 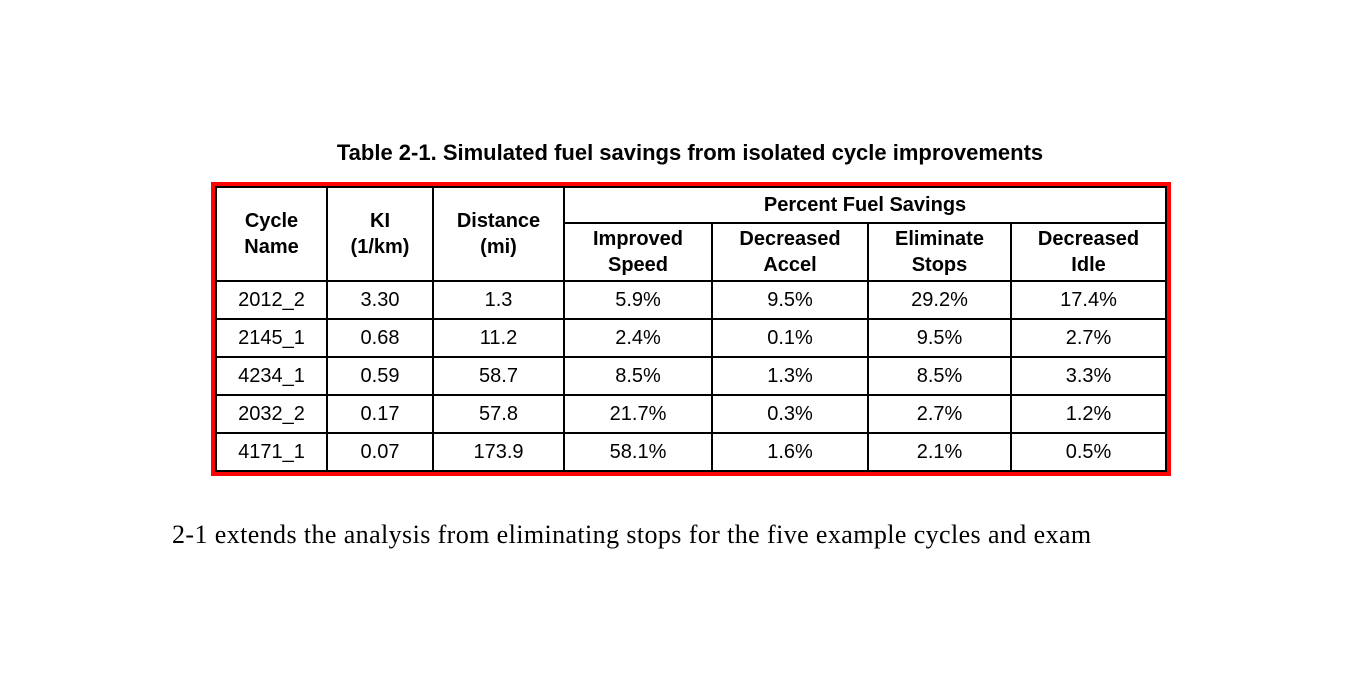 What do you see at coordinates (1088, 338) in the screenshot?
I see `cell-decreased-idle: 2.7%` at bounding box center [1088, 338].